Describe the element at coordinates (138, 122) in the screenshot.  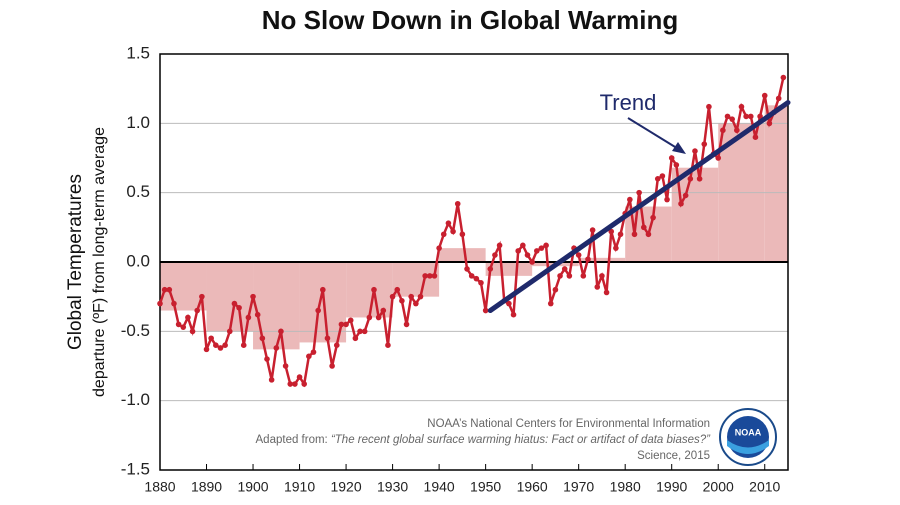
I see `y-tick-label: 1.0` at that location.